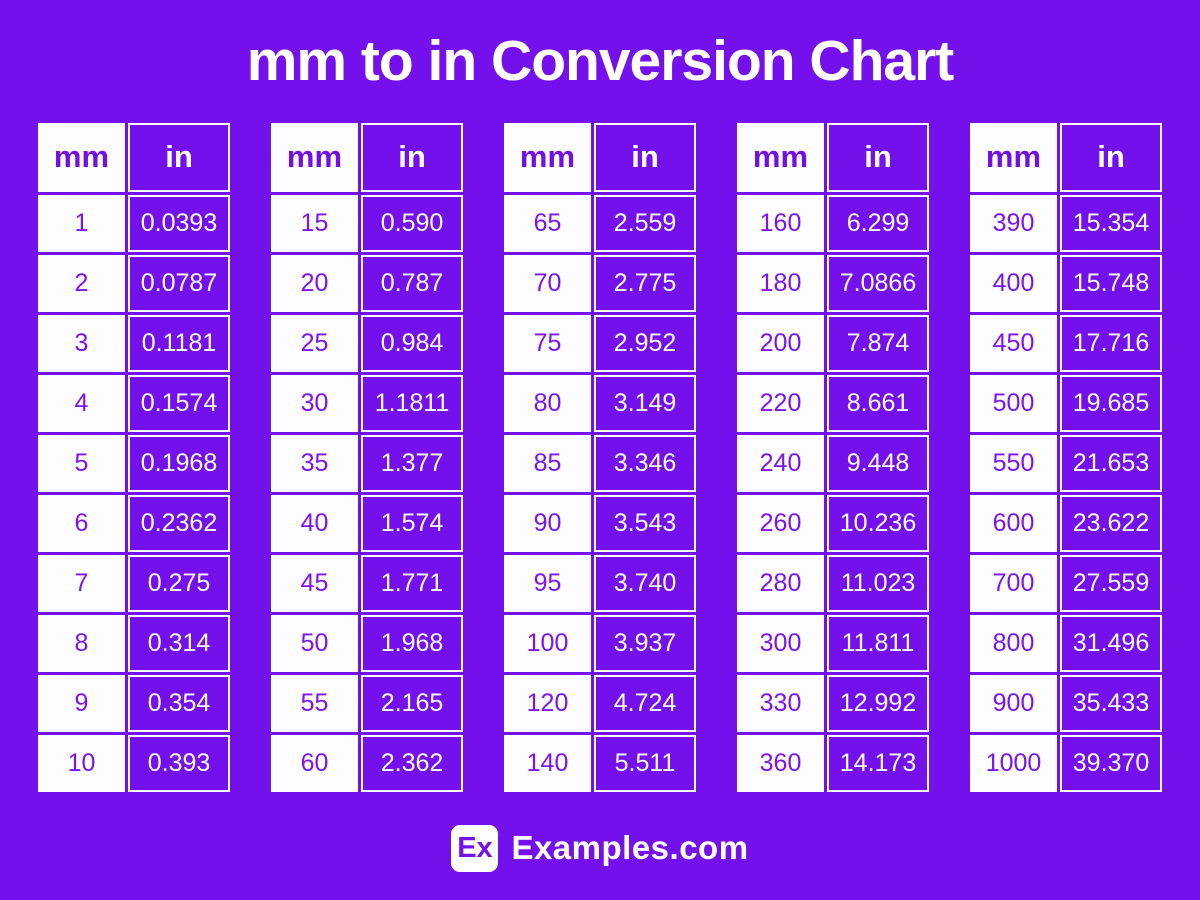 This screenshot has width=1200, height=900. Describe the element at coordinates (645, 583) in the screenshot. I see `in-value-cell: 3.740` at that location.